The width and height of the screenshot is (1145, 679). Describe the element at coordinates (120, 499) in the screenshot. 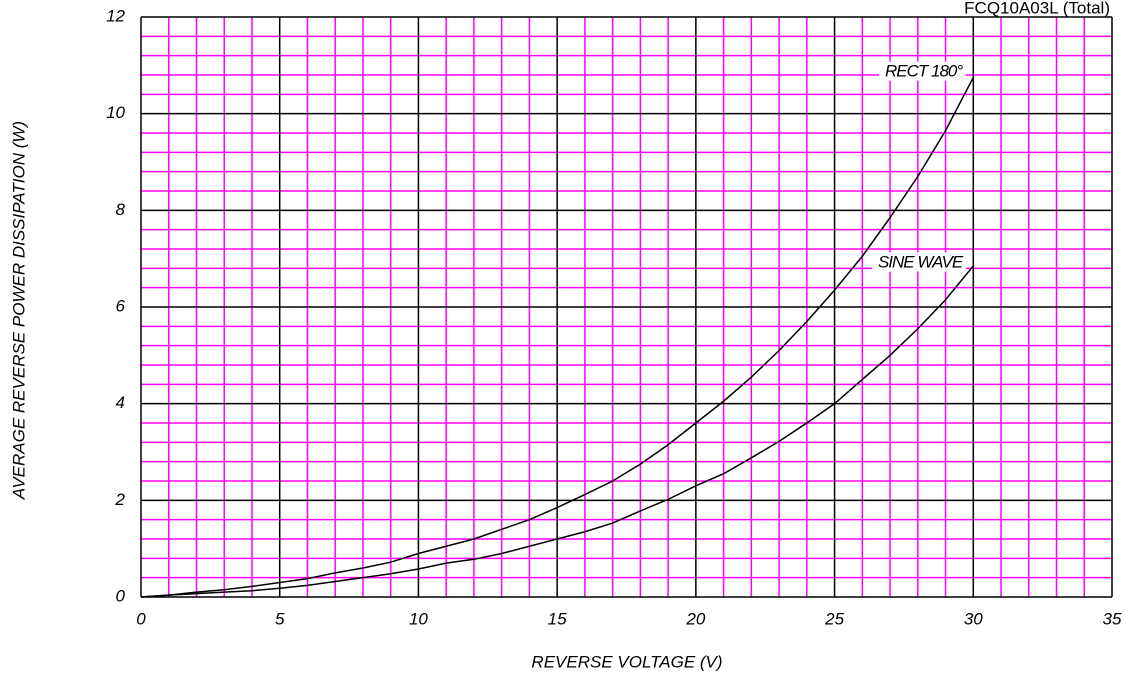

I see `y-tick-label: 2` at that location.